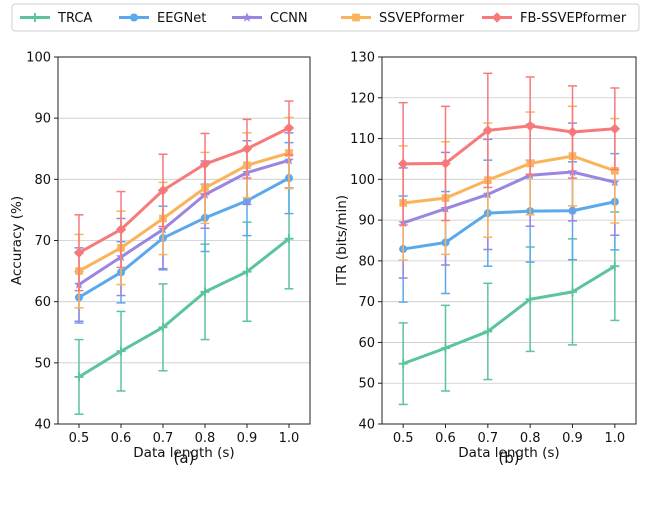  I want to click on panel-caption: (b), so click(508, 458).